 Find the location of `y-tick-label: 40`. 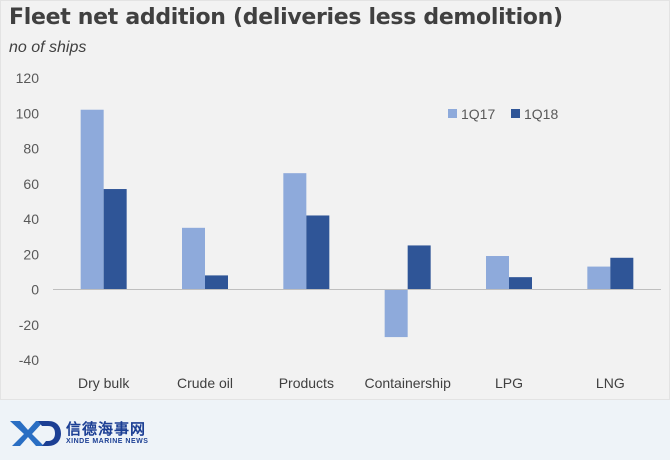

y-tick-label: 40 is located at coordinates (31, 219).